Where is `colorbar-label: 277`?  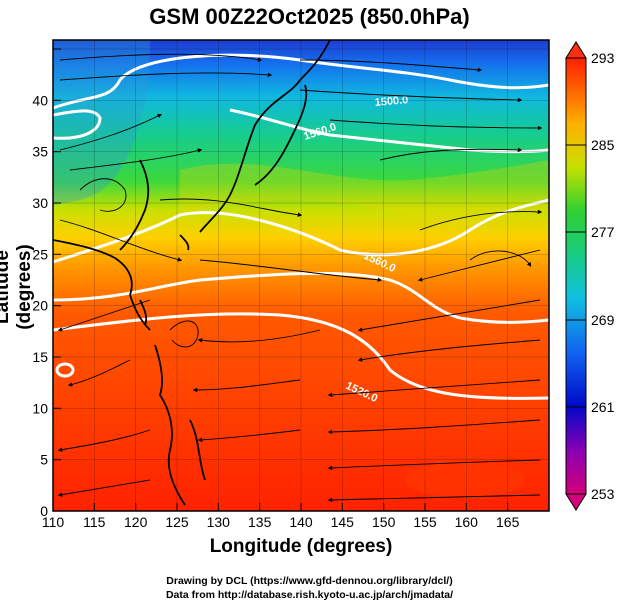
colorbar-label: 277 is located at coordinates (603, 232).